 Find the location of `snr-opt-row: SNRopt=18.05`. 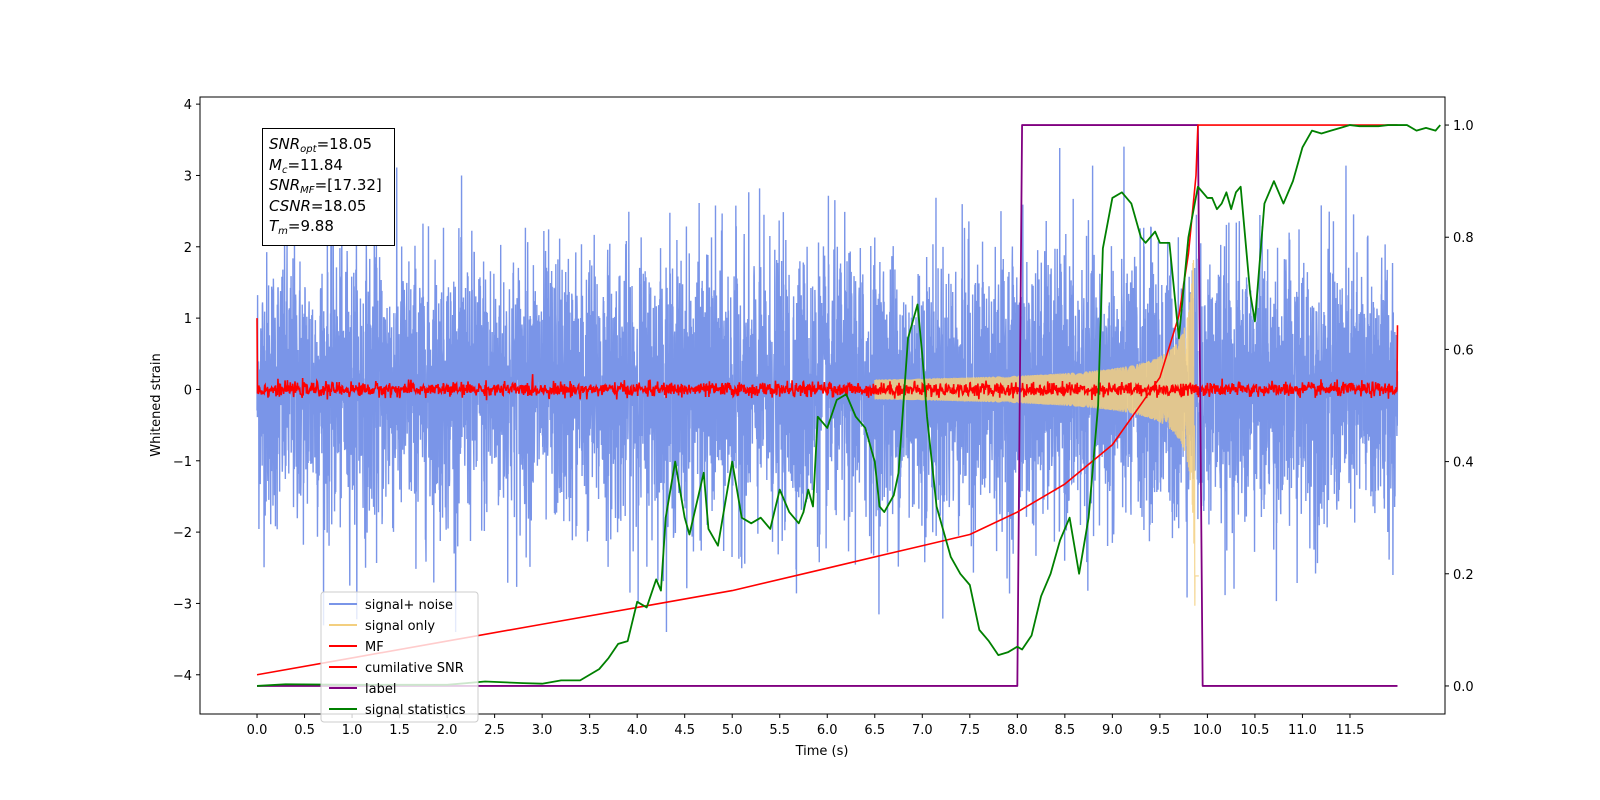

snr-opt-row: SNRopt=18.05 is located at coordinates (321, 145).